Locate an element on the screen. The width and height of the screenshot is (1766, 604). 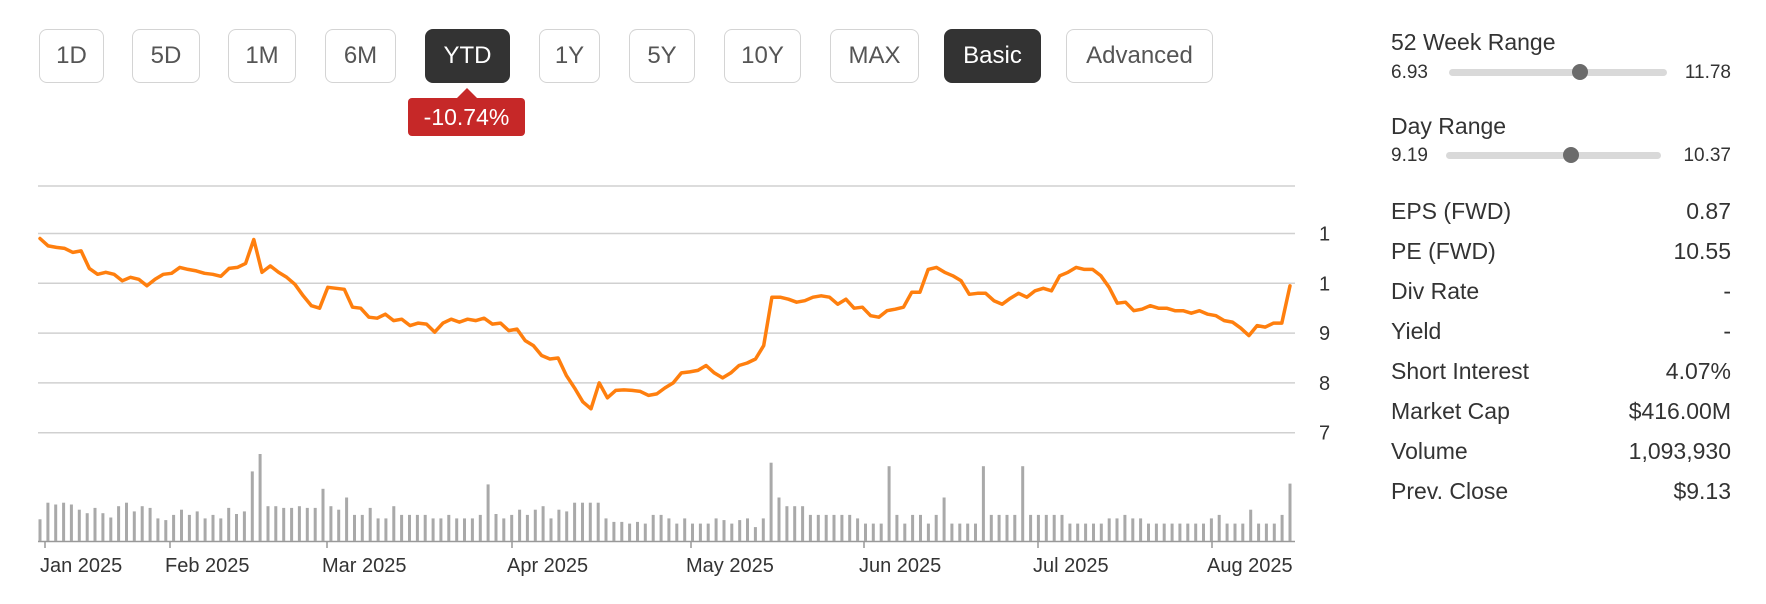
stat-value: - is located at coordinates (1727, 330).